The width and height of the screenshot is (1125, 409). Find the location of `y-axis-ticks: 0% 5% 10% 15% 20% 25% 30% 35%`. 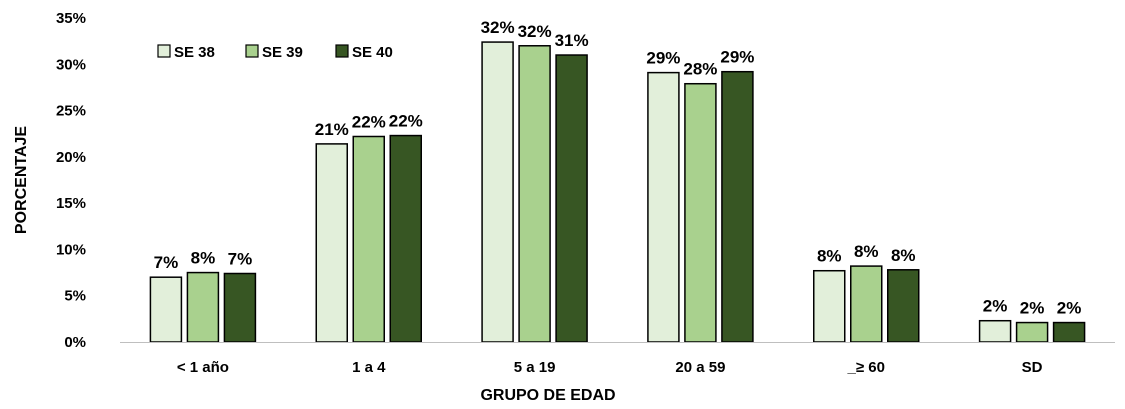

y-axis-ticks: 0% 5% 10% 15% 20% 25% 30% 35% is located at coordinates (71, 180).